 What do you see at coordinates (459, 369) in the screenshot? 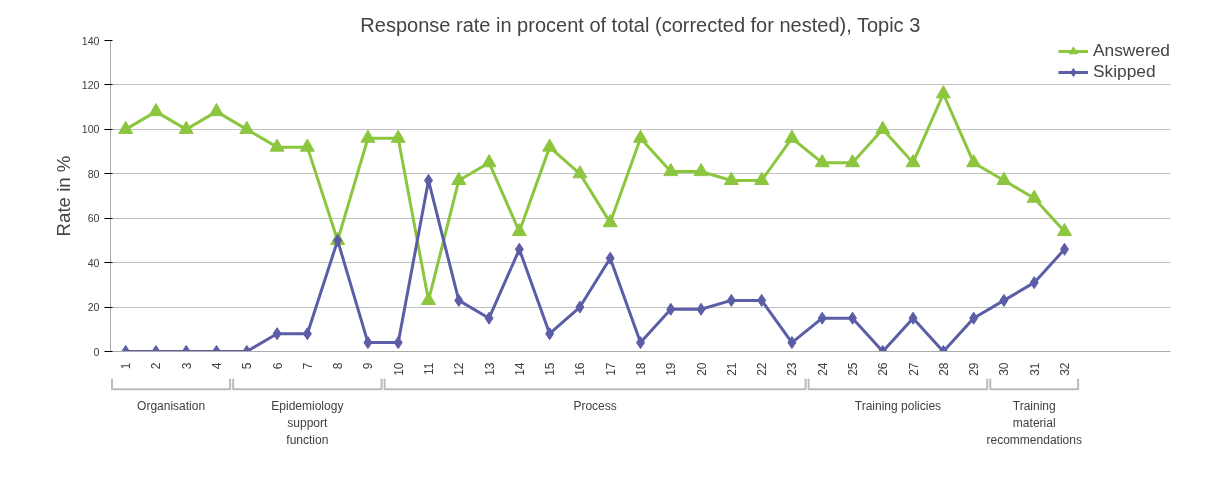
I see `x-tick-label: 12` at bounding box center [459, 369].